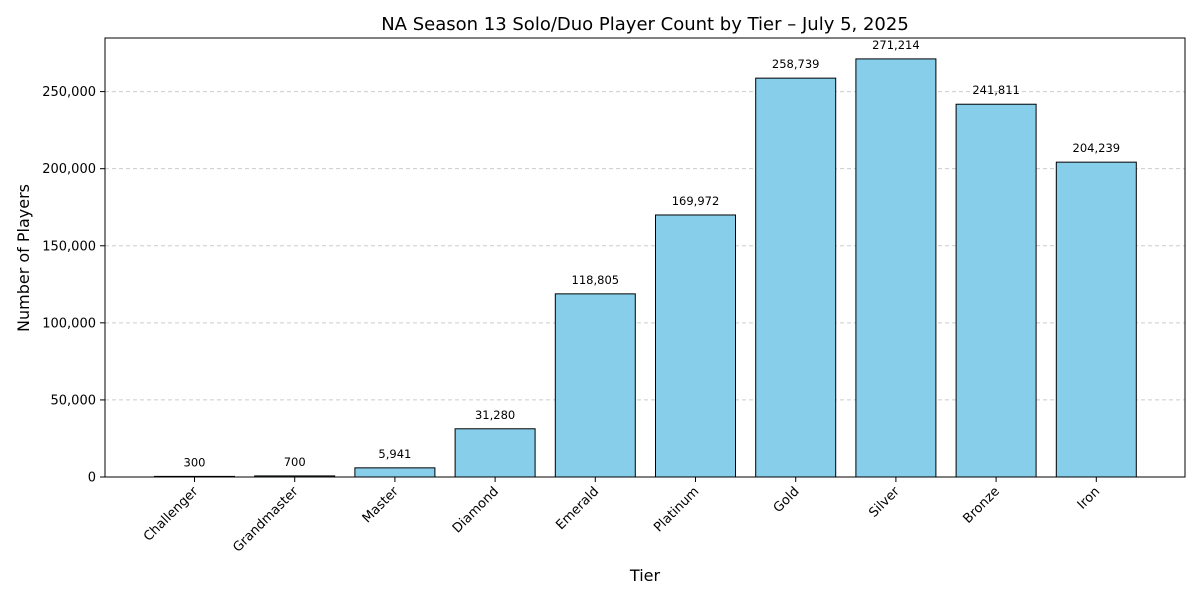 The image size is (1200, 600). What do you see at coordinates (195, 462) in the screenshot?
I see `data-label-challenger: 300` at bounding box center [195, 462].